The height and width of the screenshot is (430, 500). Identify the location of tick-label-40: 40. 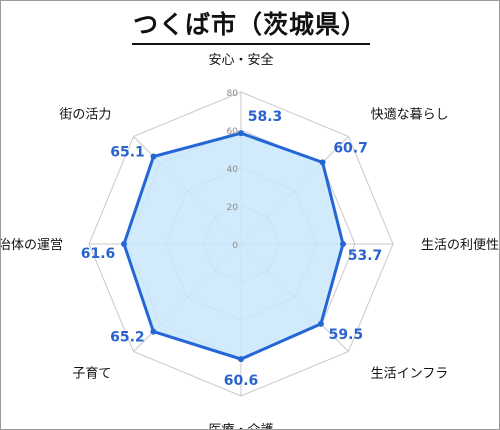
(233, 170).